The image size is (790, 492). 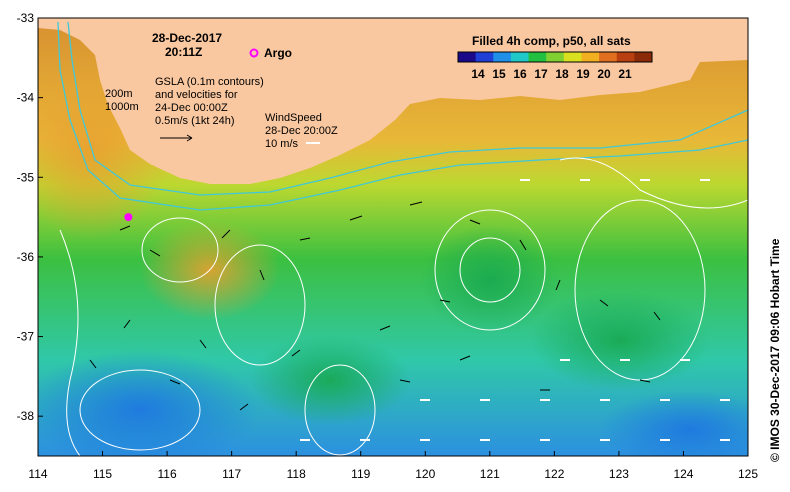 I want to click on sst-colorbar-labels: 14 15 16 17 18 19 20 21, so click(x=551, y=74).